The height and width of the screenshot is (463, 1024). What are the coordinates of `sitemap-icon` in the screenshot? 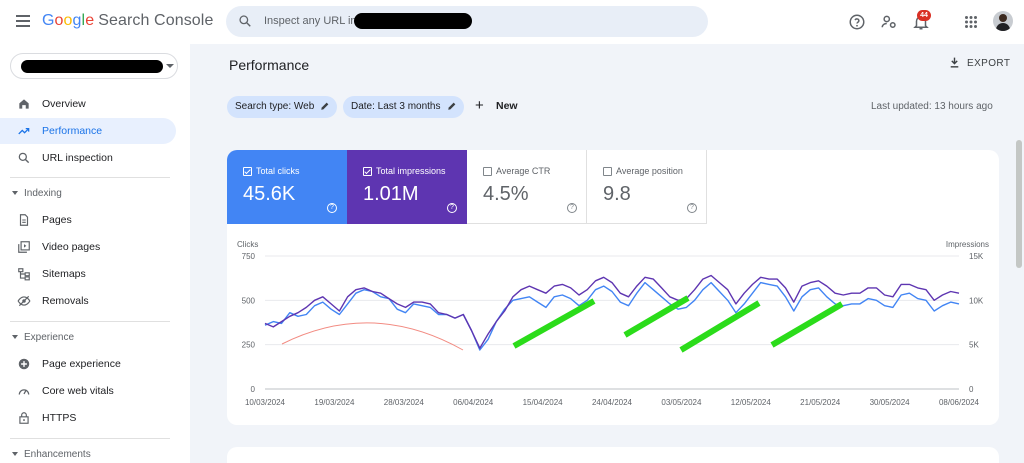 It's located at (24, 274).